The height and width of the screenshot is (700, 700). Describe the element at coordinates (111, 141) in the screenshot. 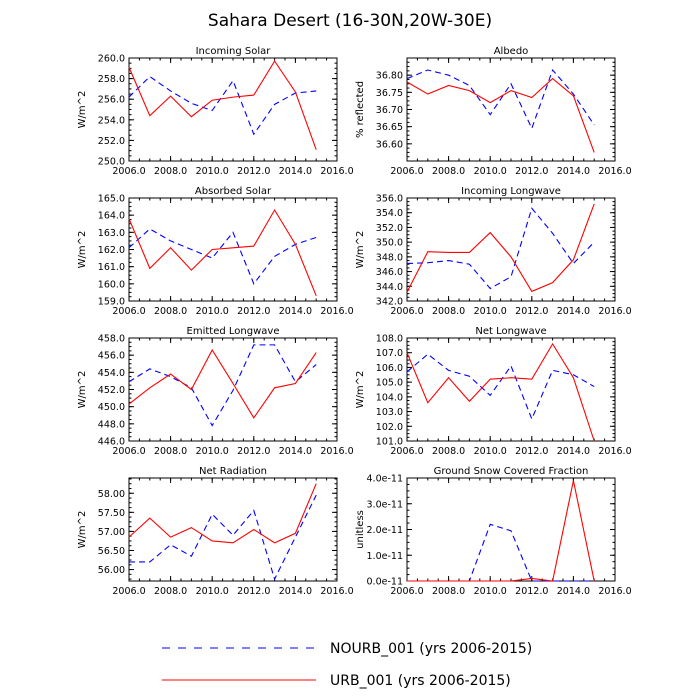

I see `y-tick-label: 252.0` at that location.